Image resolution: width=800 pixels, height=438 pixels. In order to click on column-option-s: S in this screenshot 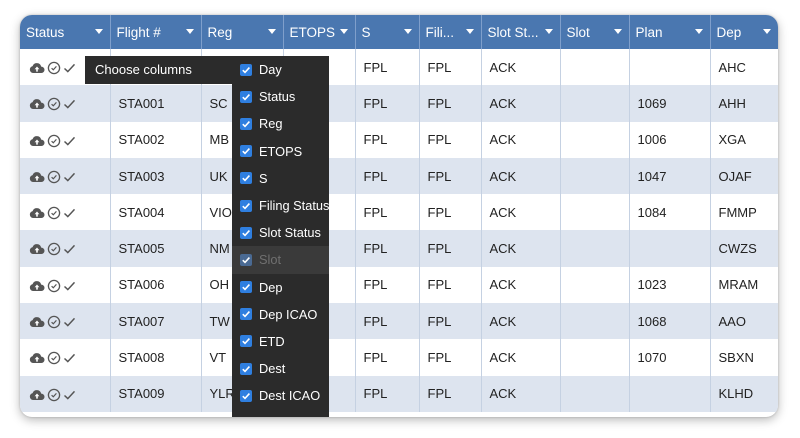, I will do `click(280, 178)`.